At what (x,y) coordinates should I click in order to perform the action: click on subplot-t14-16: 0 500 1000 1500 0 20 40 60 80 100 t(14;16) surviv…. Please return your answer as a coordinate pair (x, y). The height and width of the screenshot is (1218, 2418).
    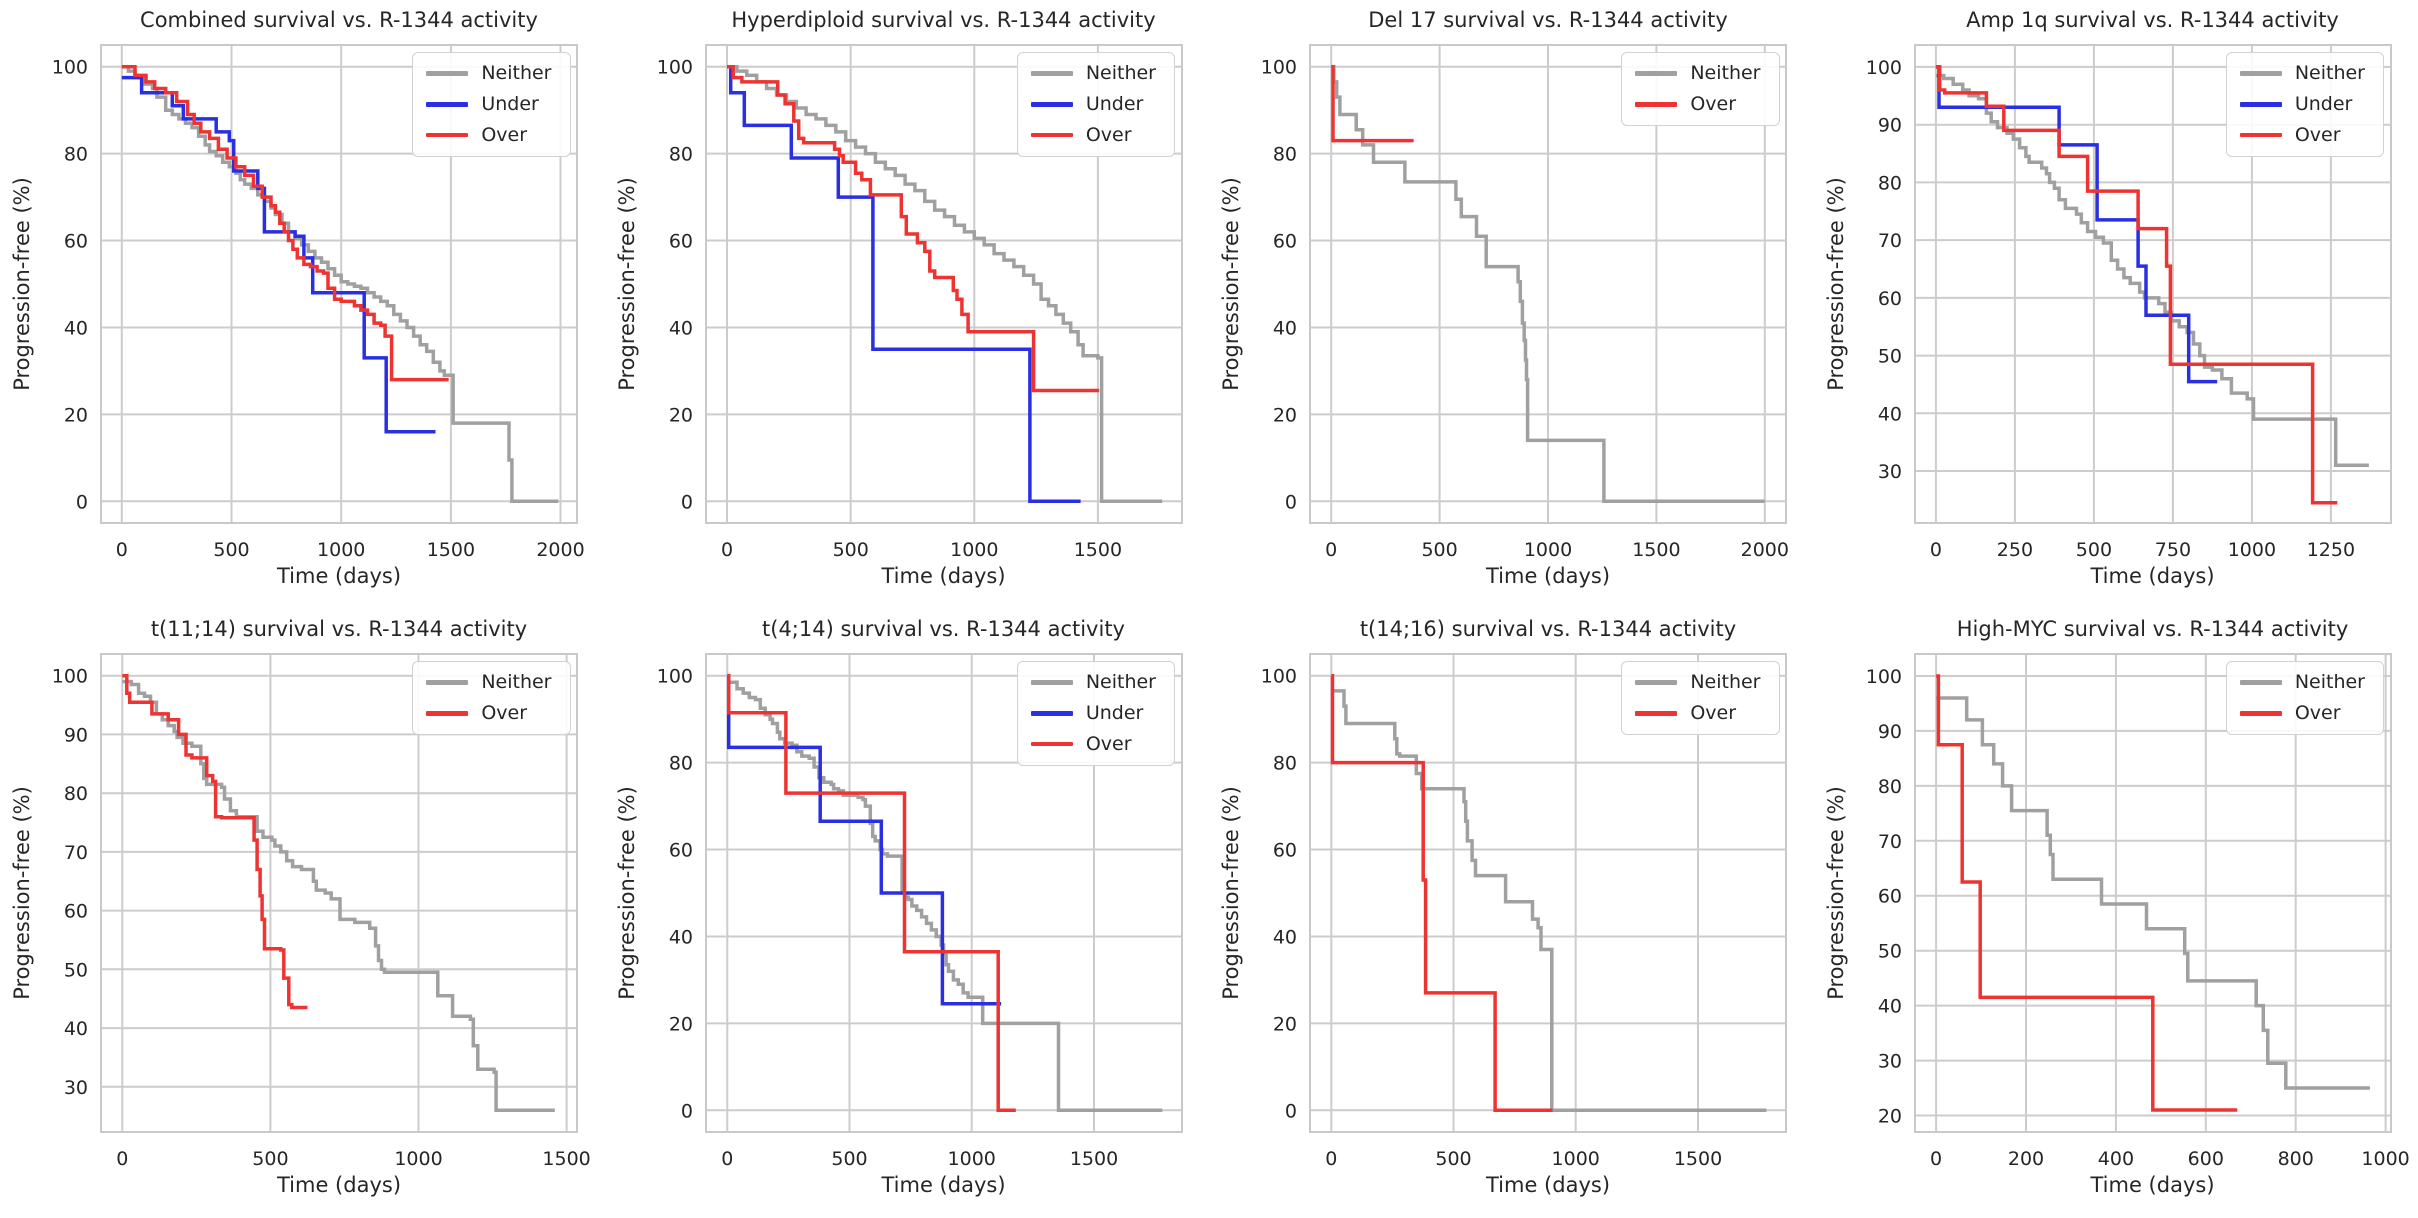
    Looking at the image, I should click on (1511, 913).